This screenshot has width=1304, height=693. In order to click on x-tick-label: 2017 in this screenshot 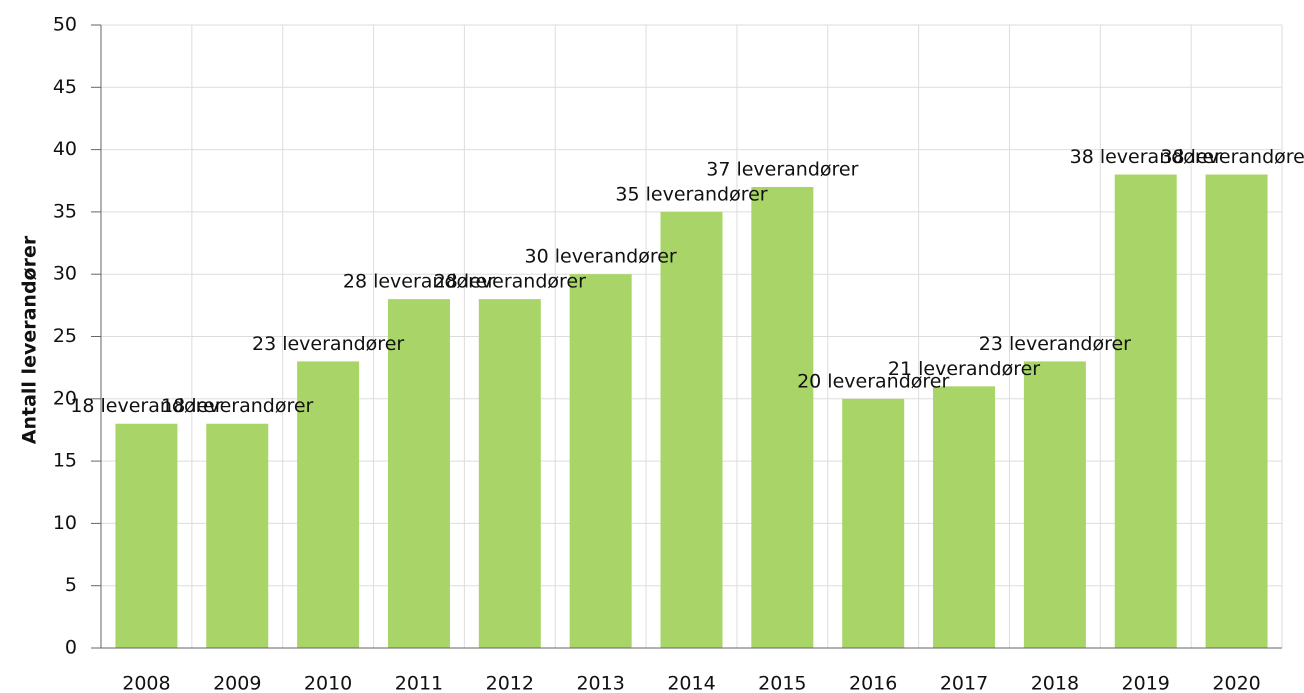, I will do `click(964, 683)`.